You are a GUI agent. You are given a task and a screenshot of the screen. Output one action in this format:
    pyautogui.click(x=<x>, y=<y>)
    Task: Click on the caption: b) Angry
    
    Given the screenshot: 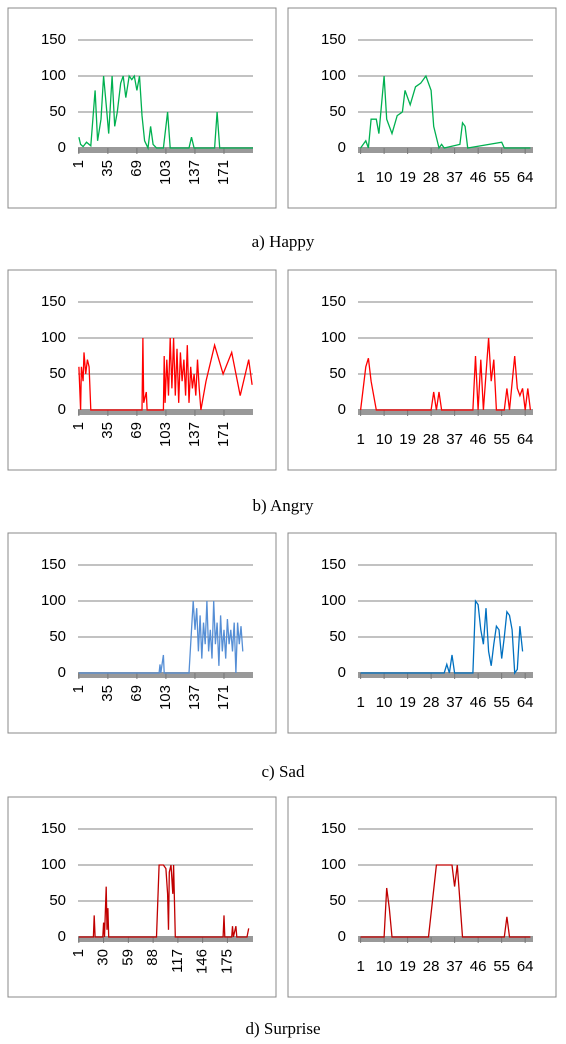 What is the action you would take?
    pyautogui.click(x=283, y=505)
    